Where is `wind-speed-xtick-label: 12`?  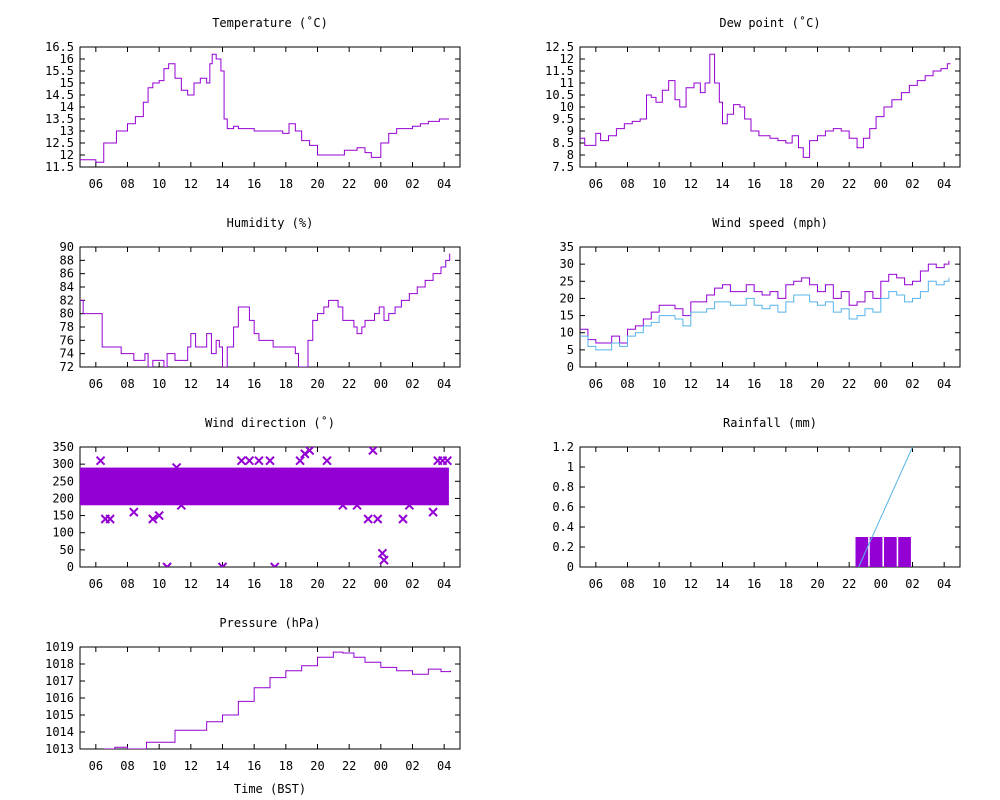 wind-speed-xtick-label: 12 is located at coordinates (691, 384).